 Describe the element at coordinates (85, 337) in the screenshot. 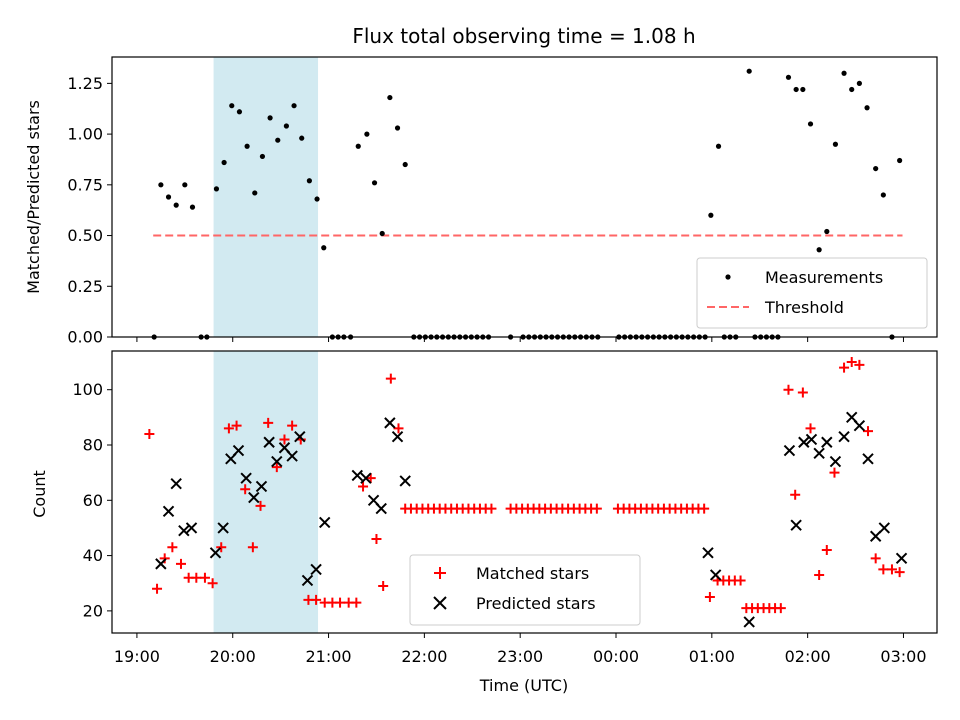

I see `ratio-y-tick-label: 0.00` at that location.